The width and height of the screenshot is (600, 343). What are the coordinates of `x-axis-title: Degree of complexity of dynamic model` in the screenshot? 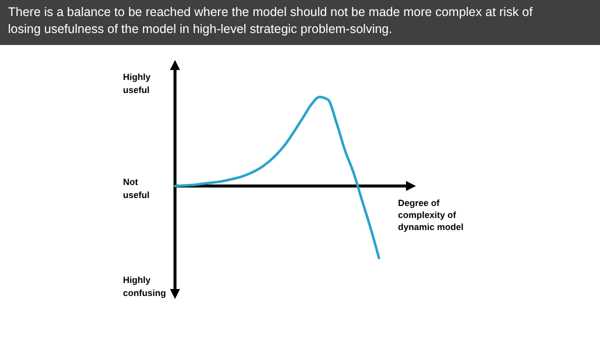 It's located at (431, 215).